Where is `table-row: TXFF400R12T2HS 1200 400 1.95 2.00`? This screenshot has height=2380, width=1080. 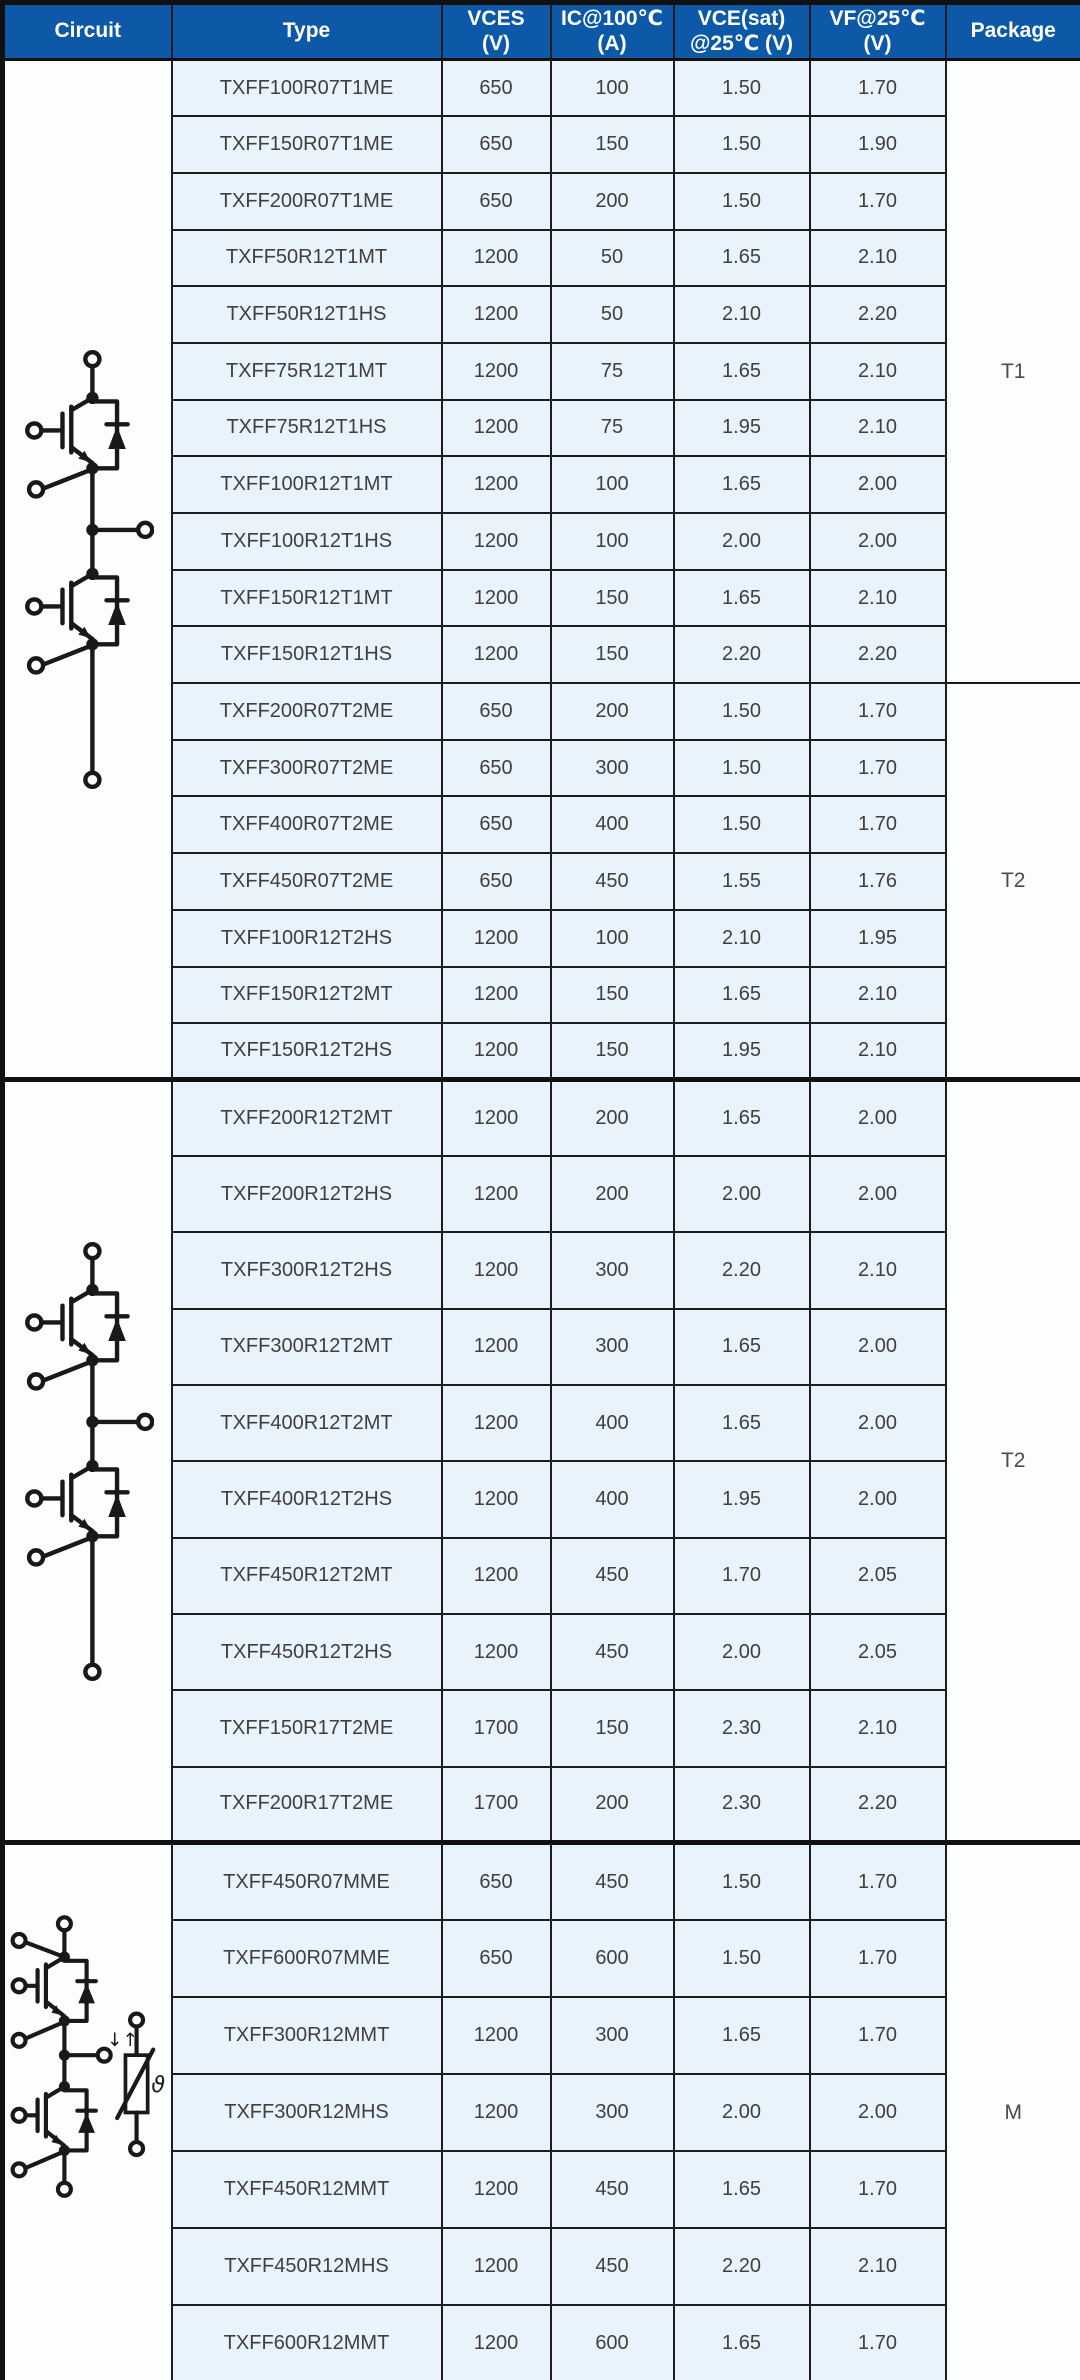
table-row: TXFF400R12T2HS 1200 400 1.95 2.00 is located at coordinates (541, 1499).